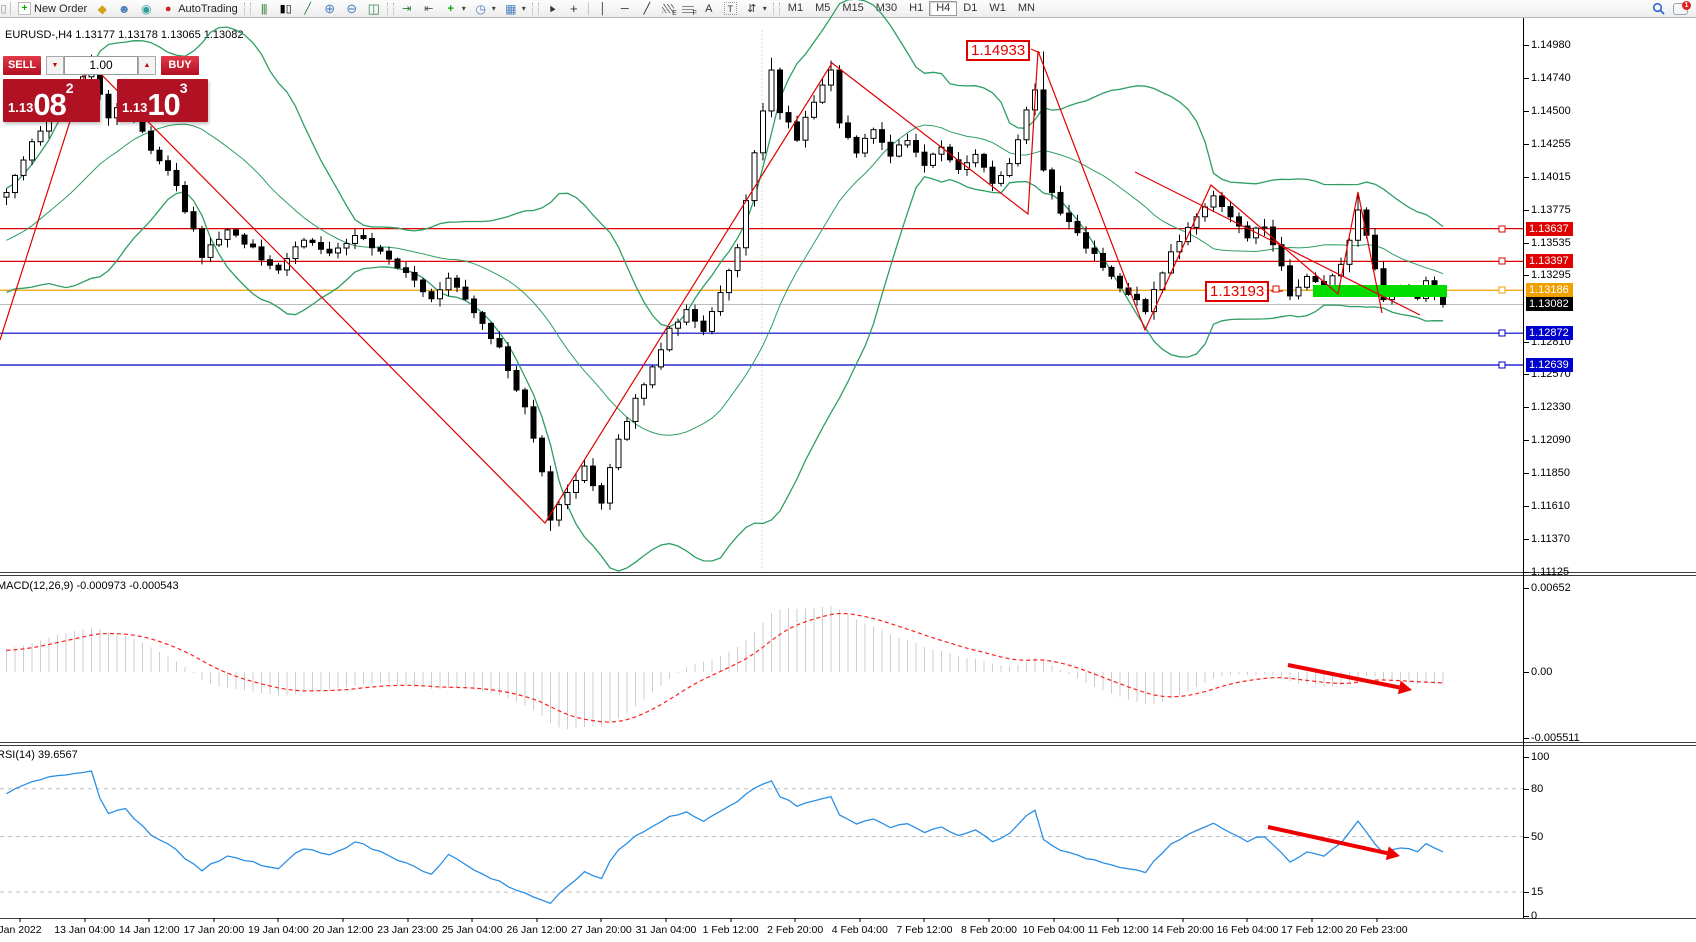 The image size is (1696, 942). I want to click on zoom-in-button: ⊕, so click(330, 8).